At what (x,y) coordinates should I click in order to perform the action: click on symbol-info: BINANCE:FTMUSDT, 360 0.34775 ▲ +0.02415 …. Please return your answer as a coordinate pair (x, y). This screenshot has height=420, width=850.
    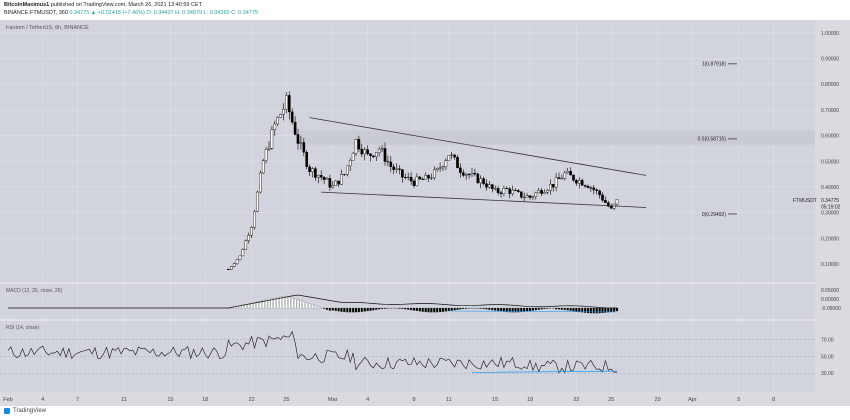
    Looking at the image, I should click on (131, 13).